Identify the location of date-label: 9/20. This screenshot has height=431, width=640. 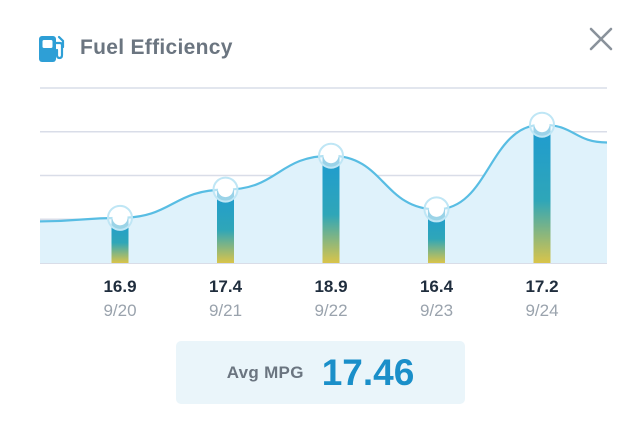
(119, 310).